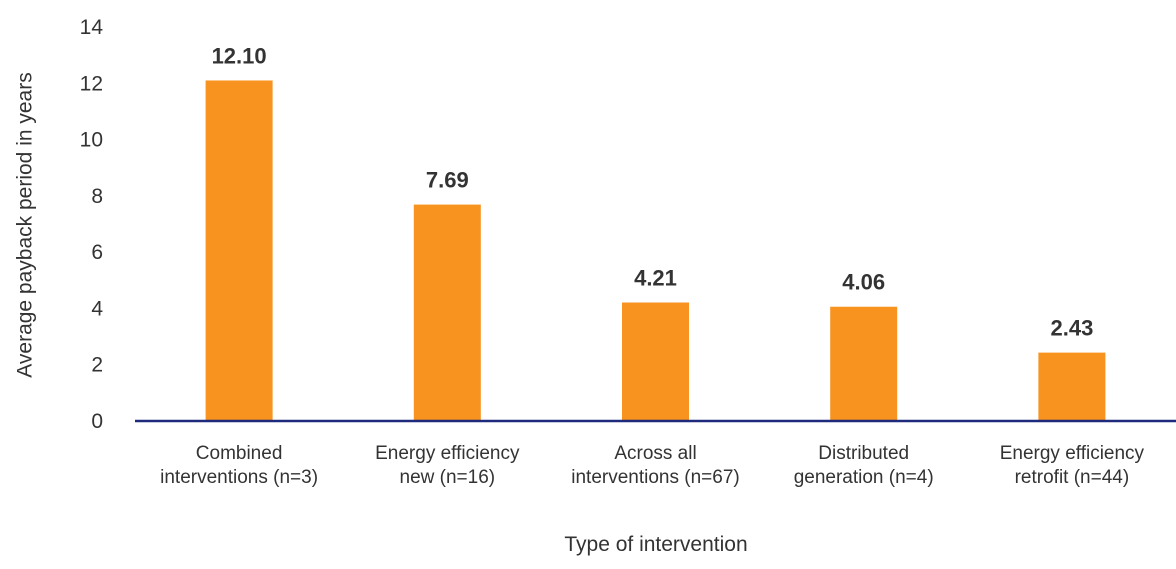 This screenshot has height=569, width=1176. What do you see at coordinates (239, 453) in the screenshot?
I see `category-label-line: Combined` at bounding box center [239, 453].